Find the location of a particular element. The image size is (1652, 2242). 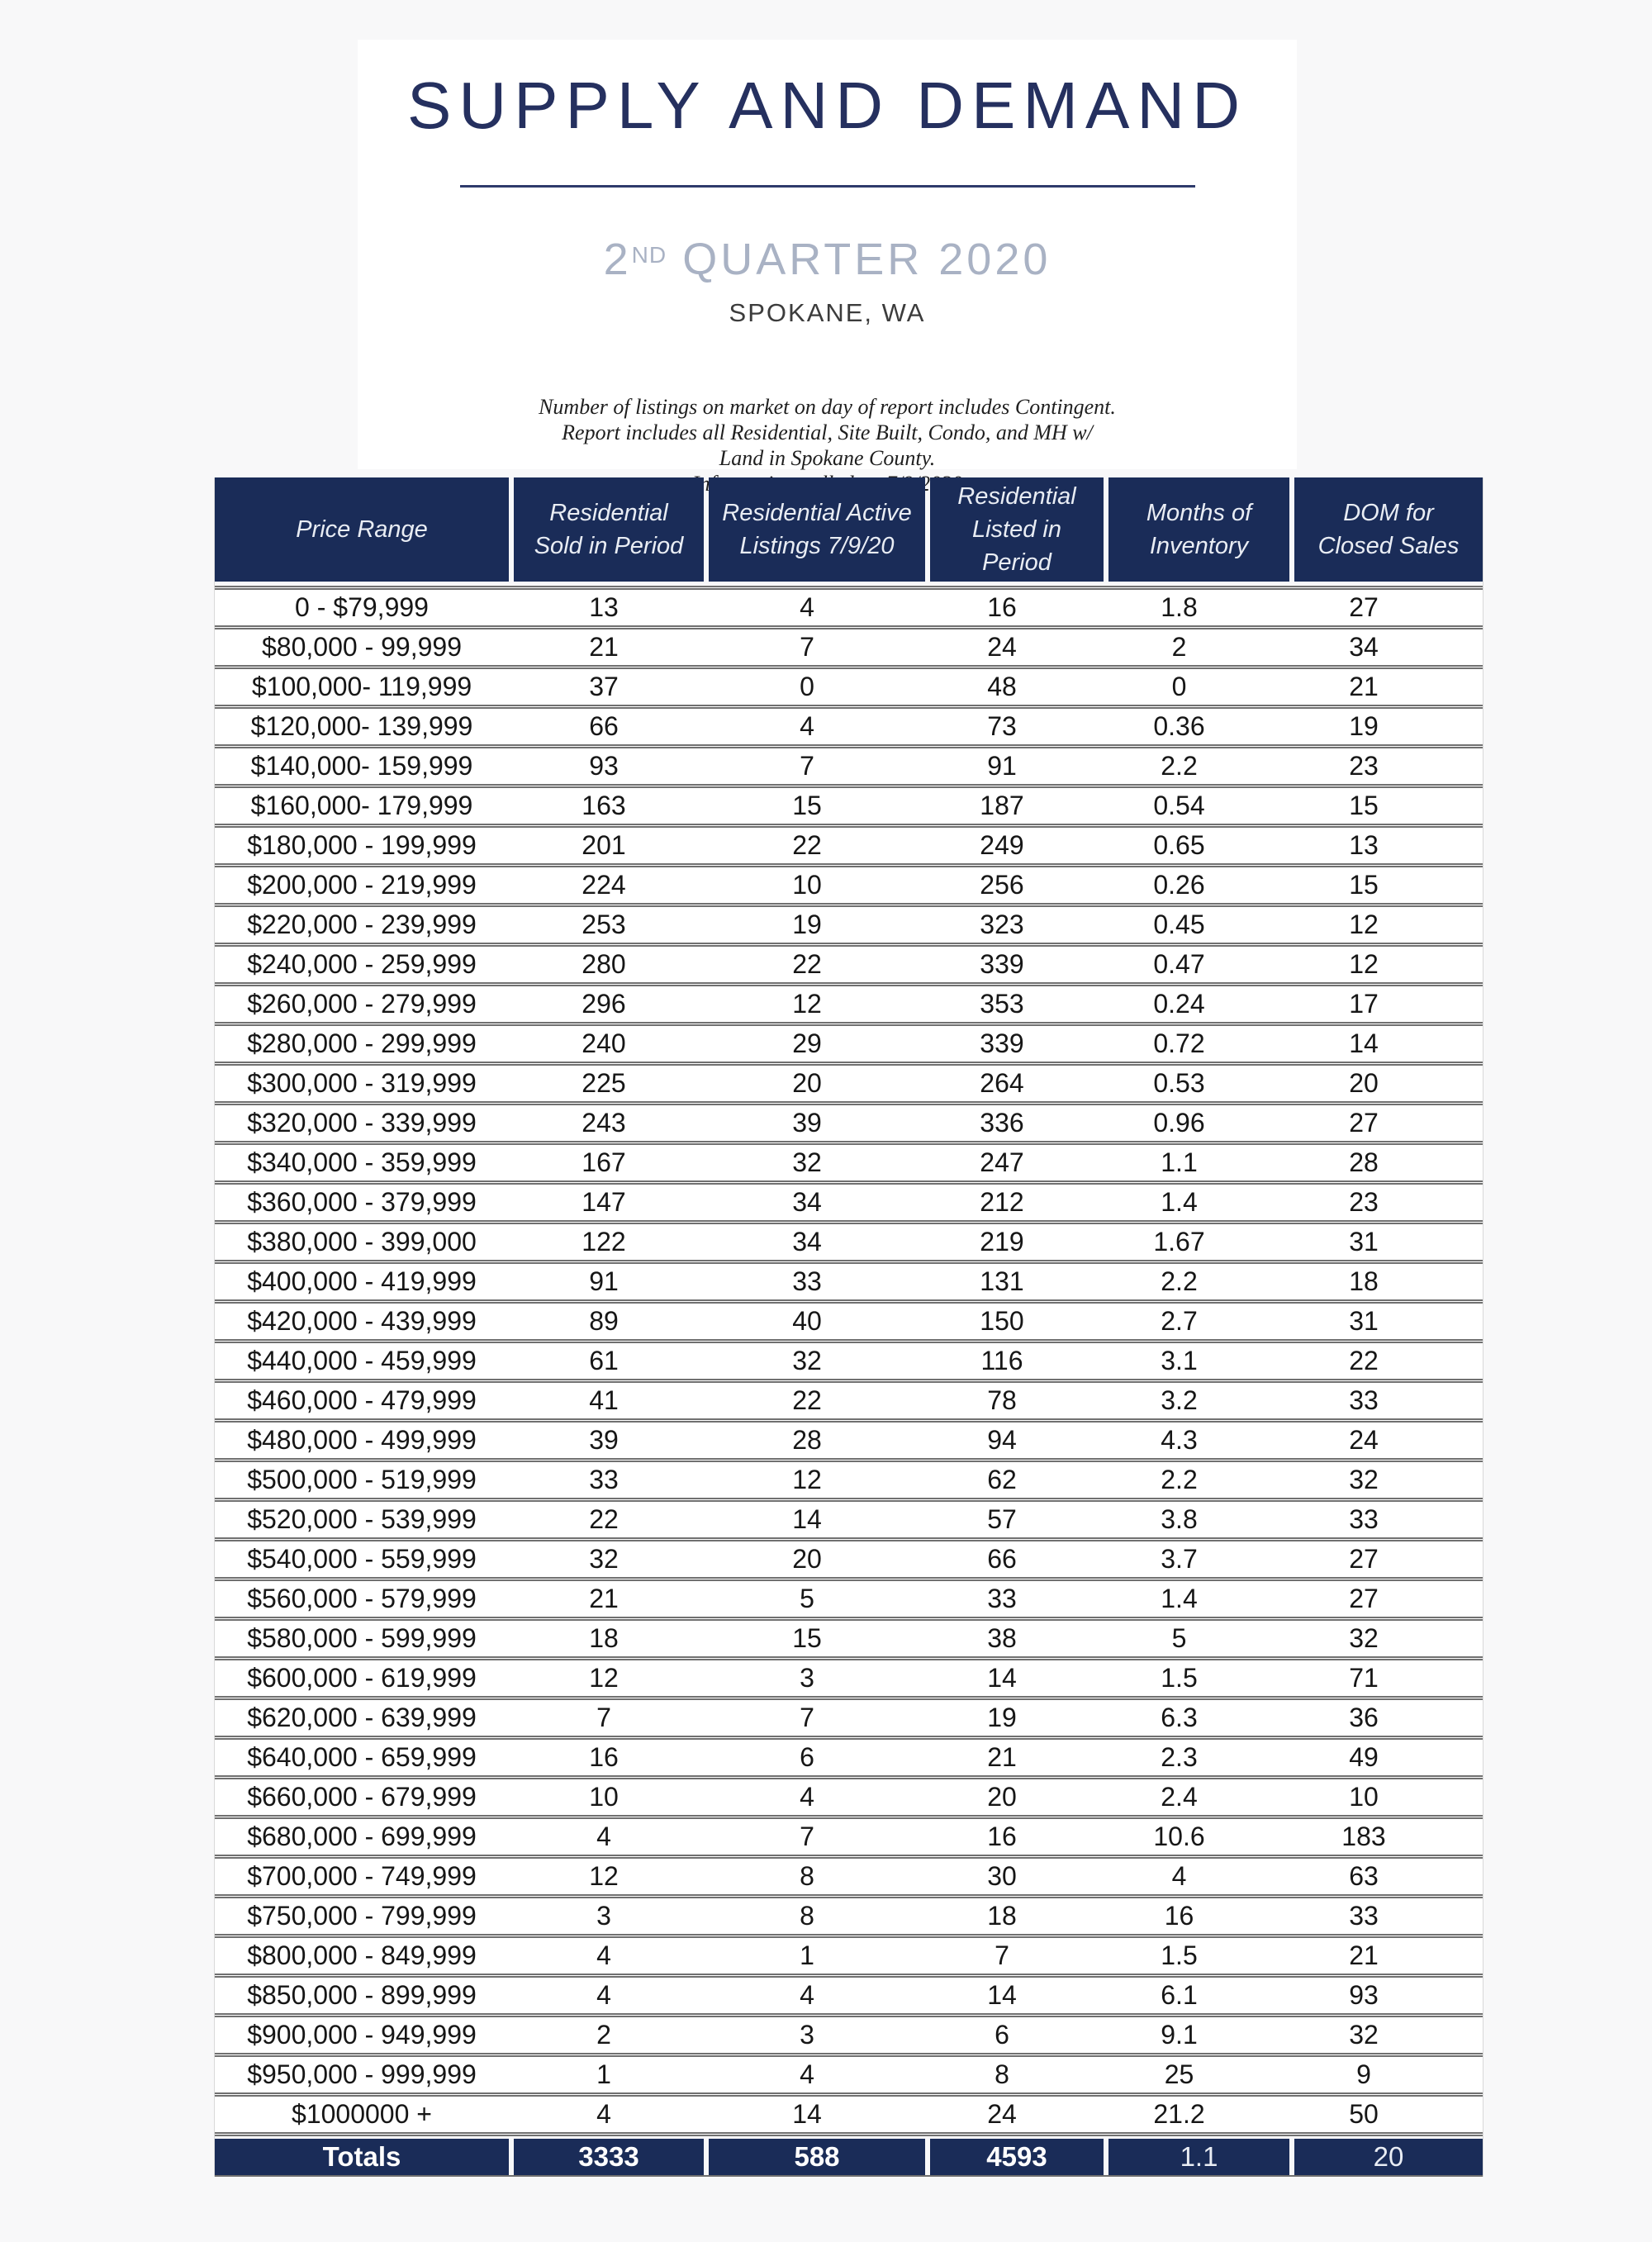

totals-row: Totals 3333 588 4593 1.1 20 is located at coordinates (849, 2158).